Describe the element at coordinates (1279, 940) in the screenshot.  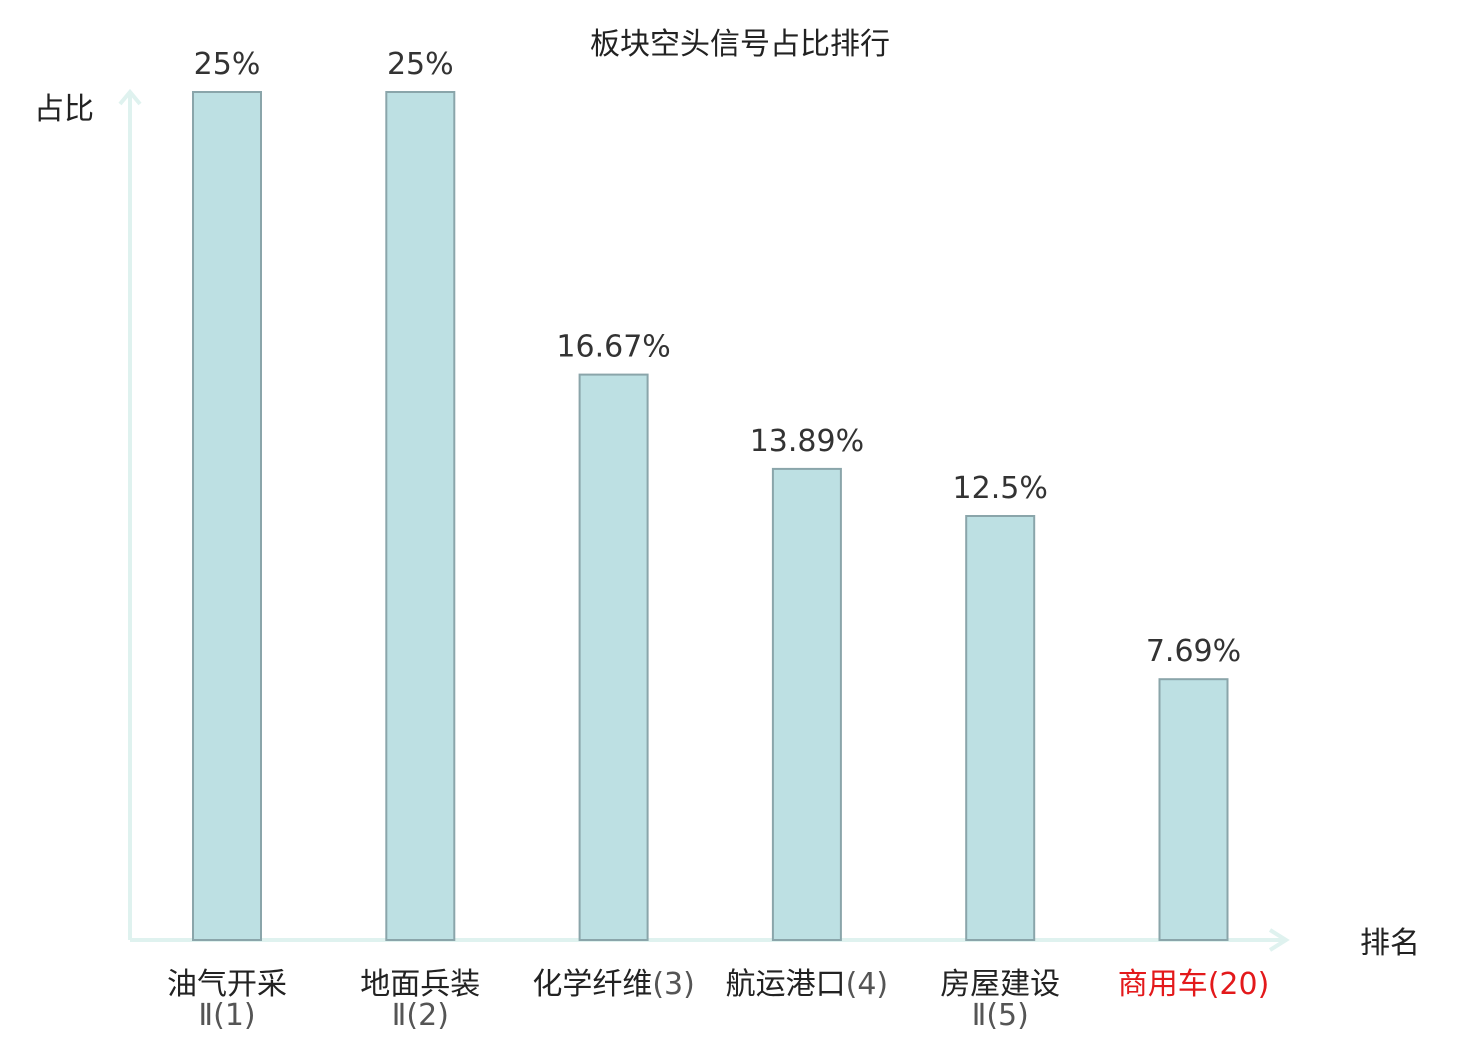
I see `x-axis-arrow-icon` at that location.